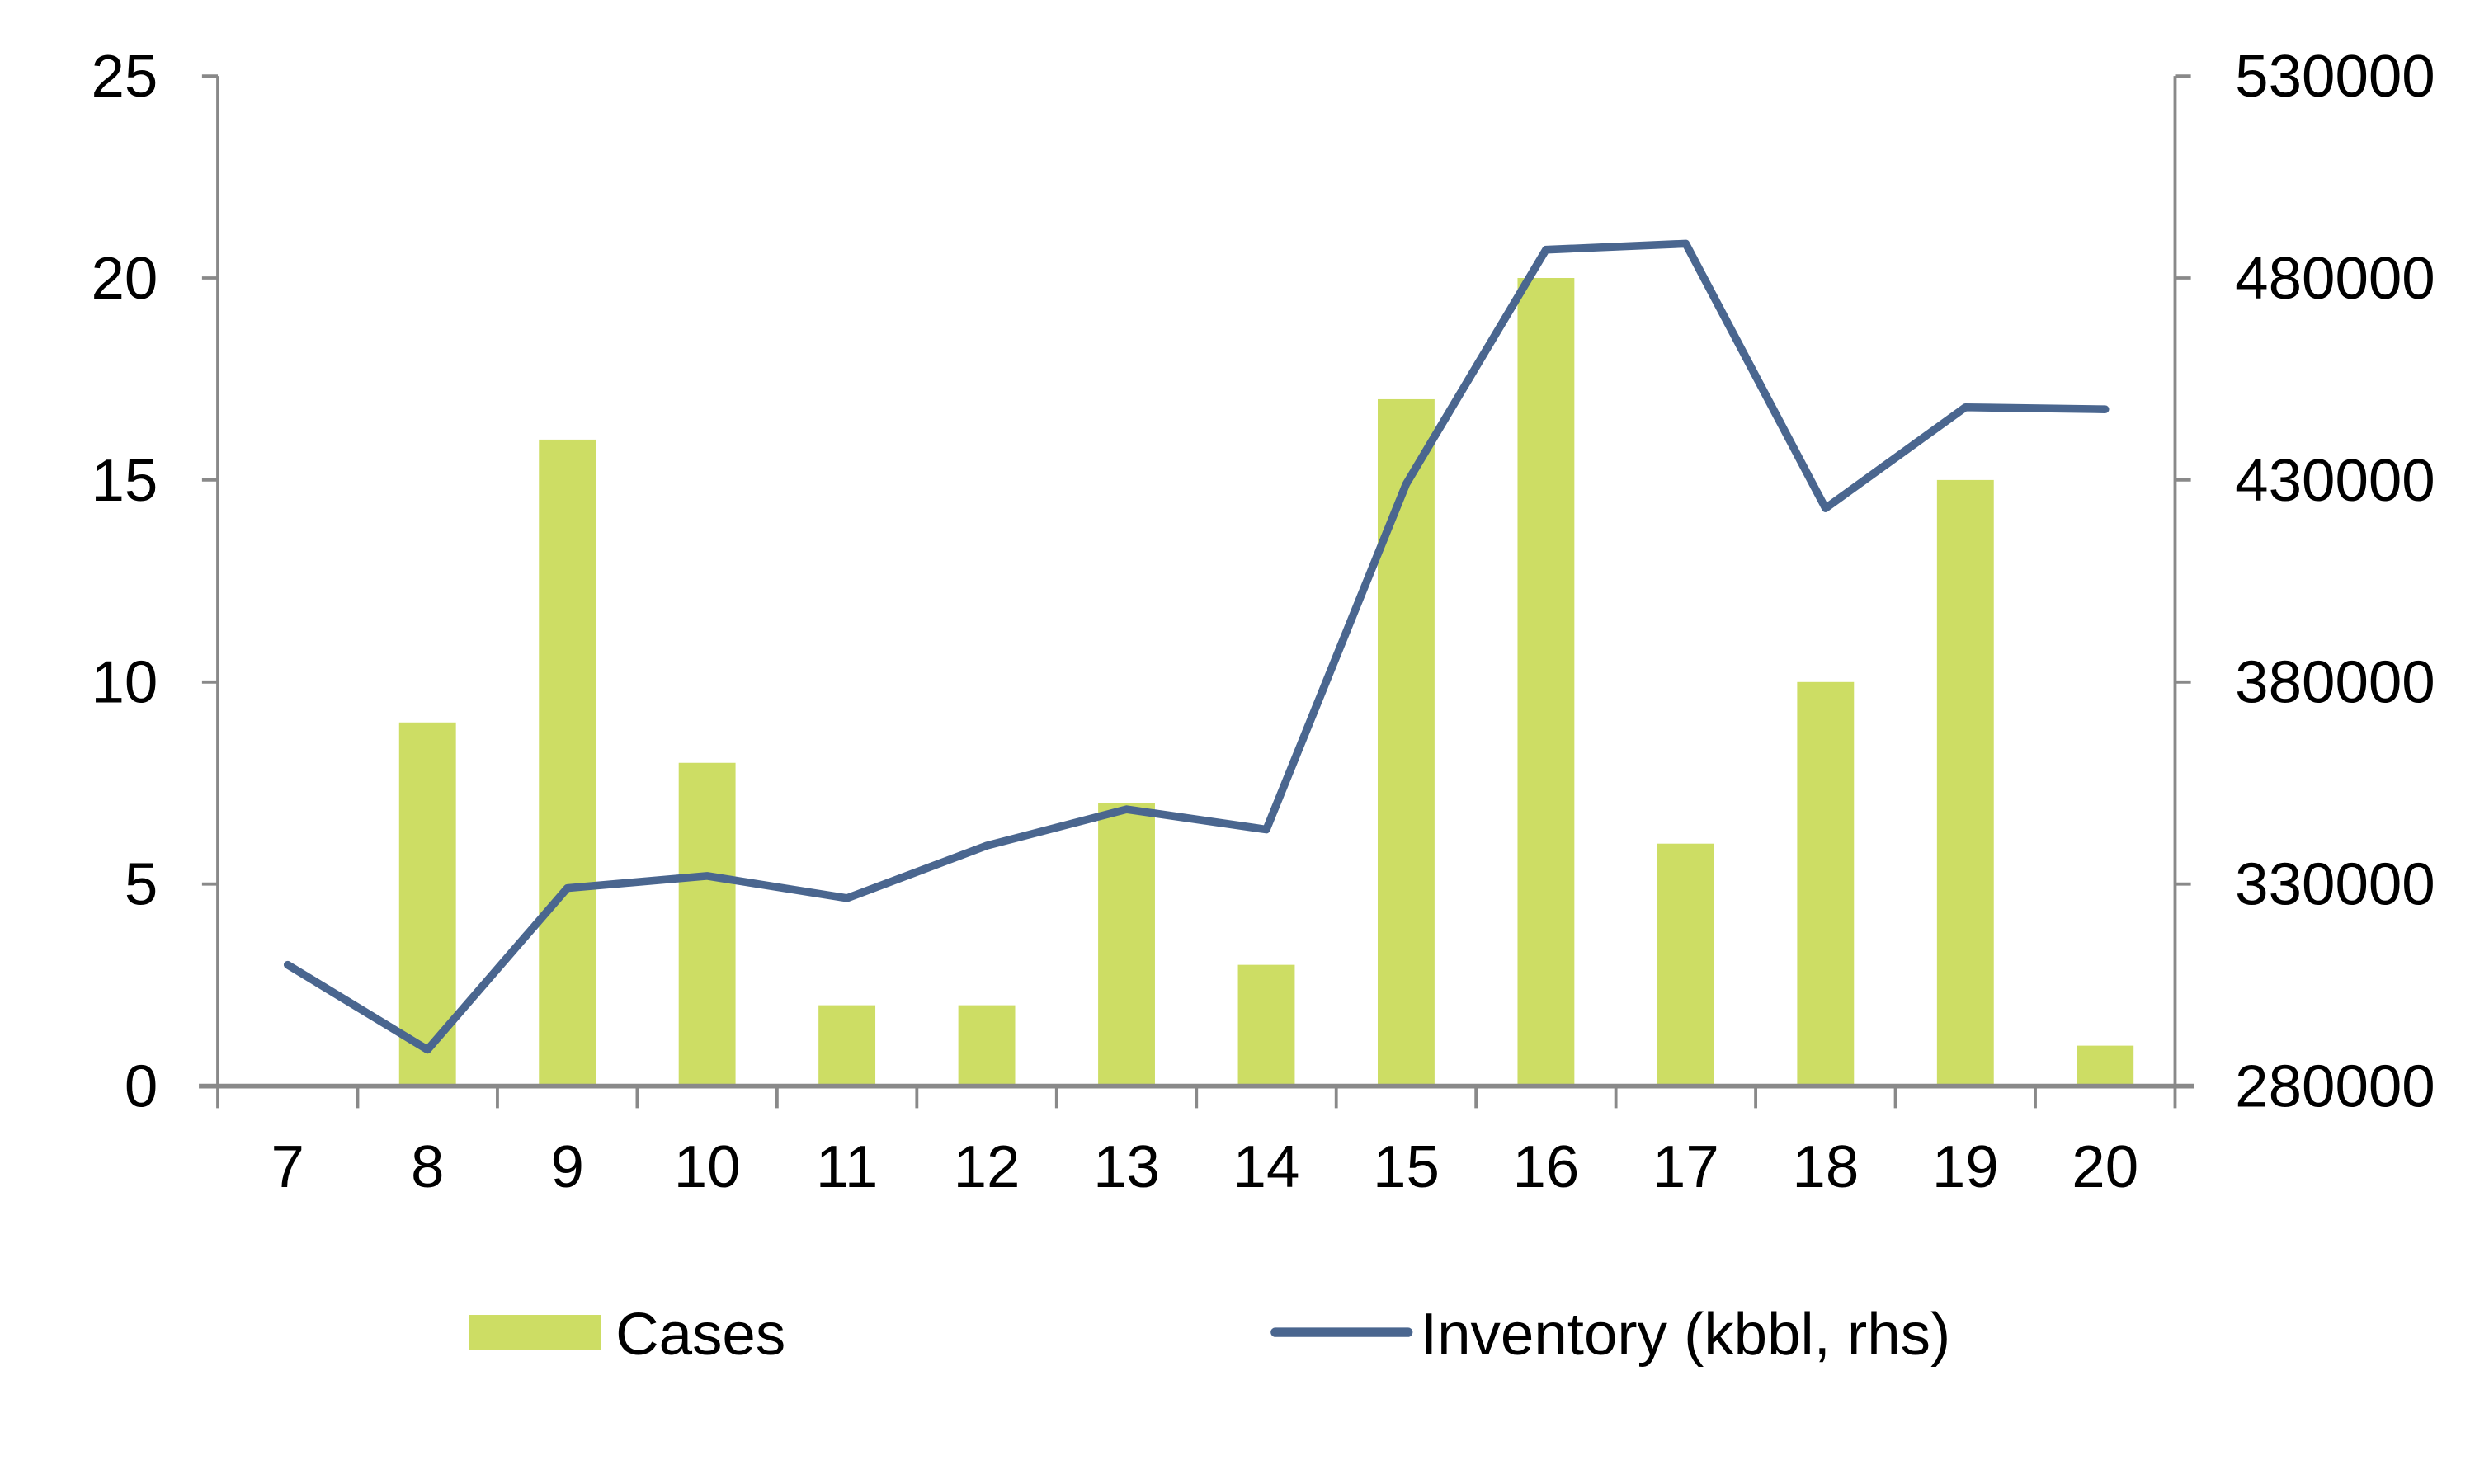 The width and height of the screenshot is (2475, 1484). What do you see at coordinates (1965, 1166) in the screenshot?
I see `x-tick-label: 19` at bounding box center [1965, 1166].